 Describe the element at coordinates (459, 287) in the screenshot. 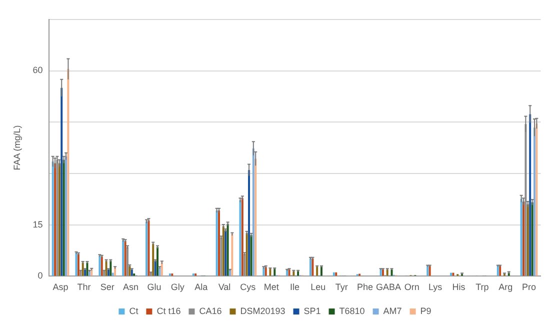

I see `x-tick-label: His` at that location.